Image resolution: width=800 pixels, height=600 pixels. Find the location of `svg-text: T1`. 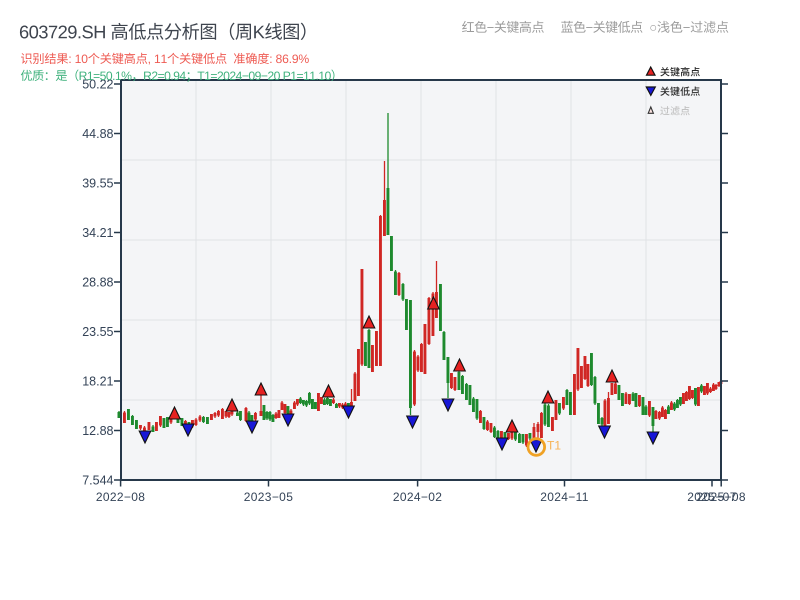

svg-text: T1 is located at coordinates (554, 446).